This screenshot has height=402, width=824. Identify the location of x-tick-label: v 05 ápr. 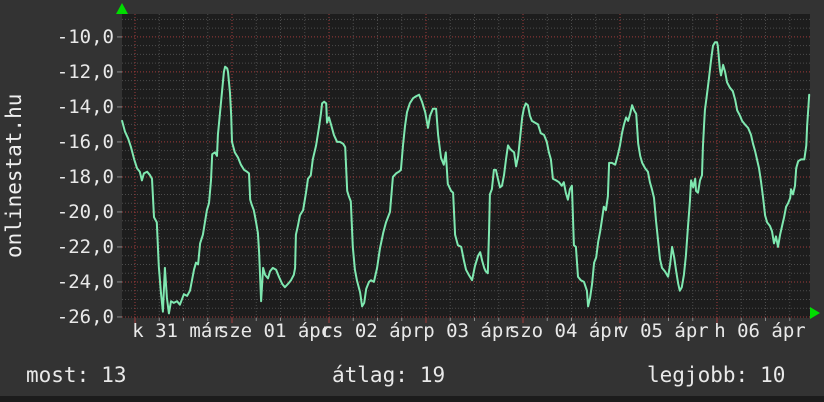
(663, 331).